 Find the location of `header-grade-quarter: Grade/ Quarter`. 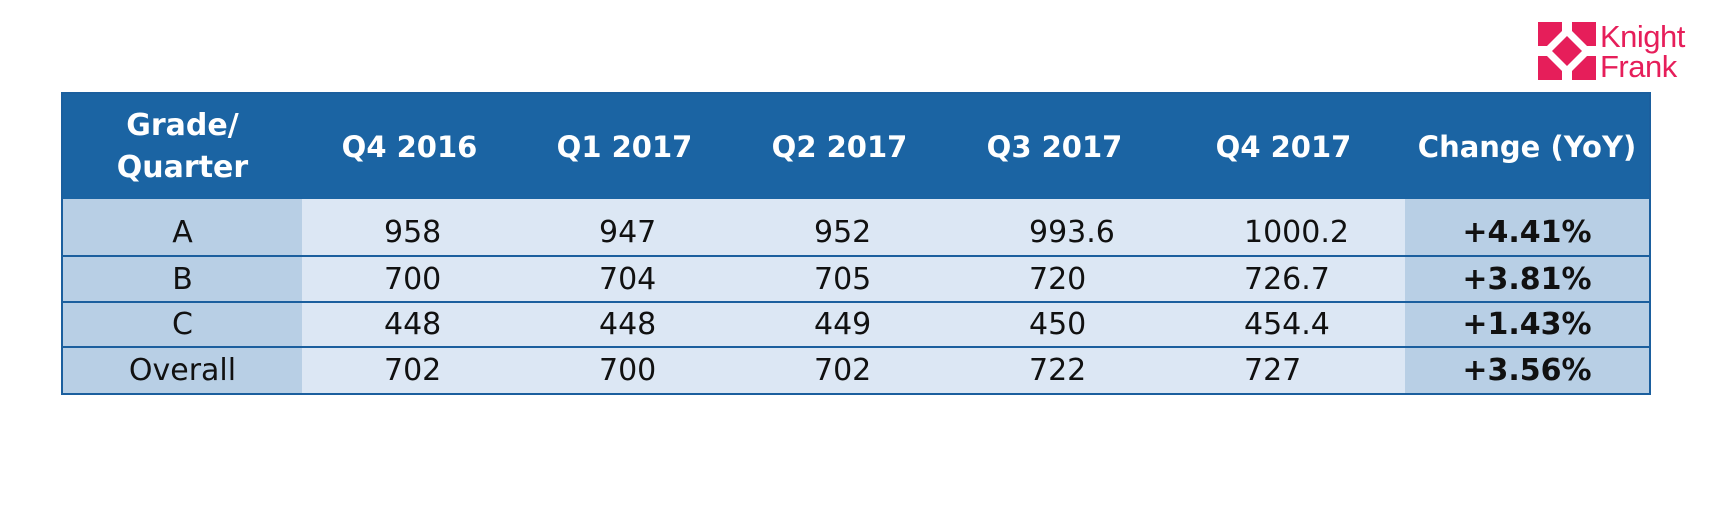

header-grade-quarter: Grade/ Quarter is located at coordinates (182, 146).